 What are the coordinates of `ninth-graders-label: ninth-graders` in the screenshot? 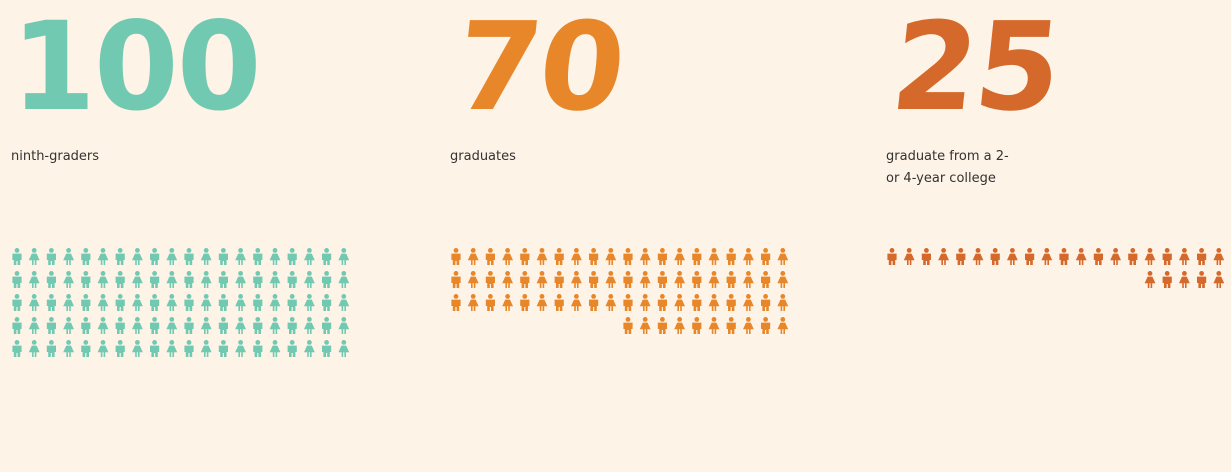 It's located at (55, 156).